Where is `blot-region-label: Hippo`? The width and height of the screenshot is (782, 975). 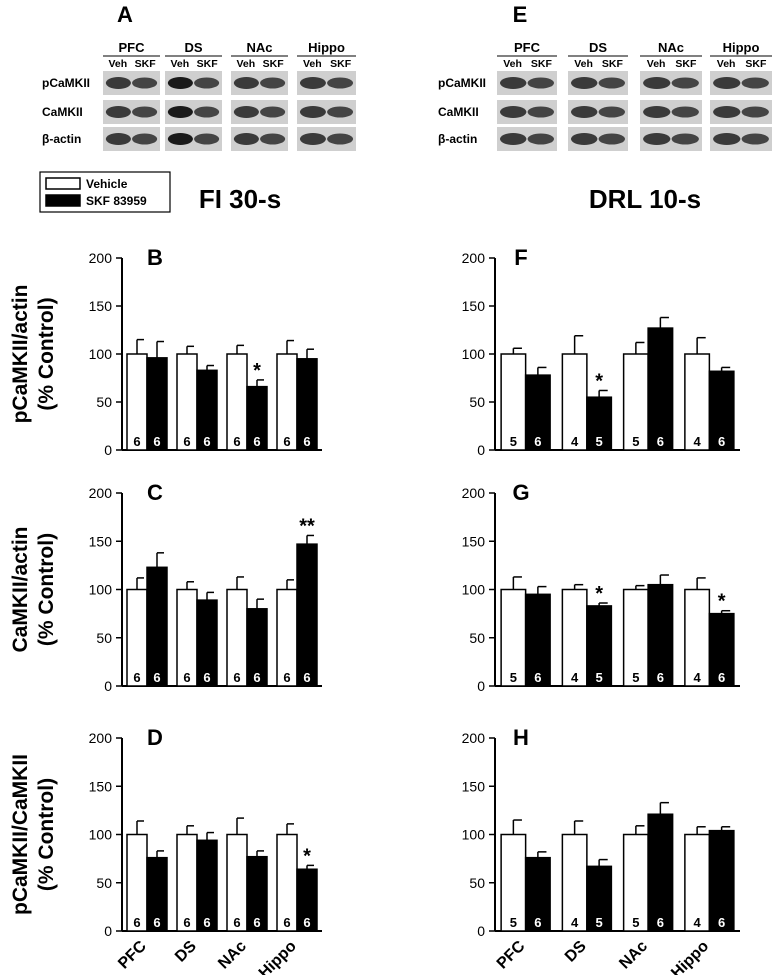
blot-region-label: Hippo is located at coordinates (326, 47).